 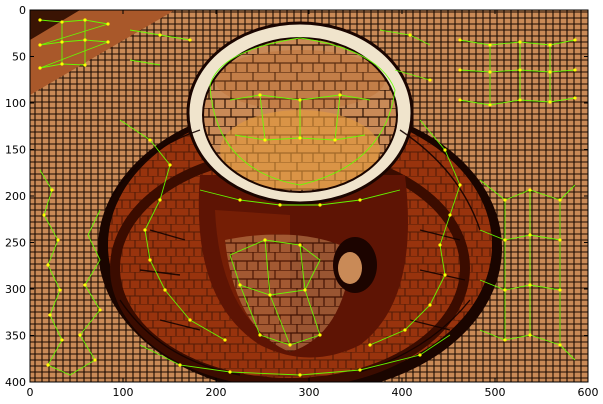 What do you see at coordinates (402, 392) in the screenshot?
I see `x-tick-label: 400` at bounding box center [402, 392].